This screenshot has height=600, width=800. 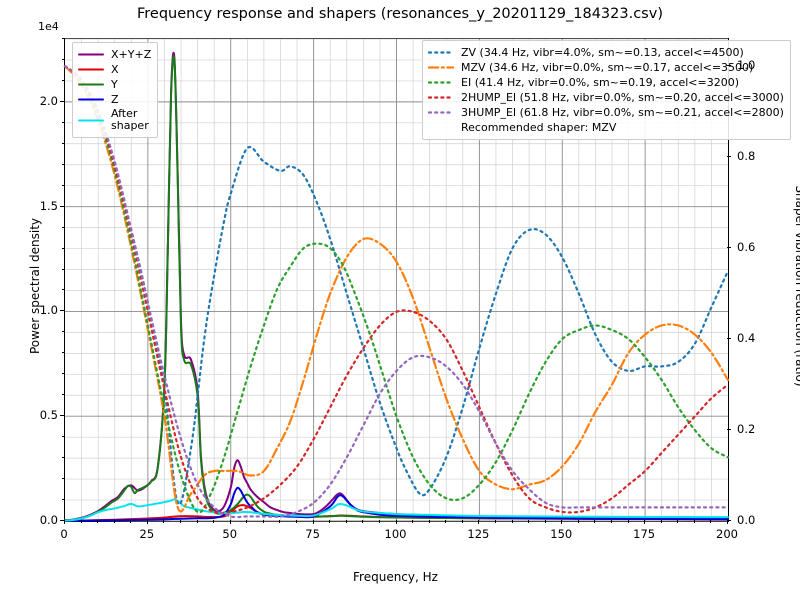 I want to click on legend-item-label: X+Y+Z, so click(x=131, y=54).